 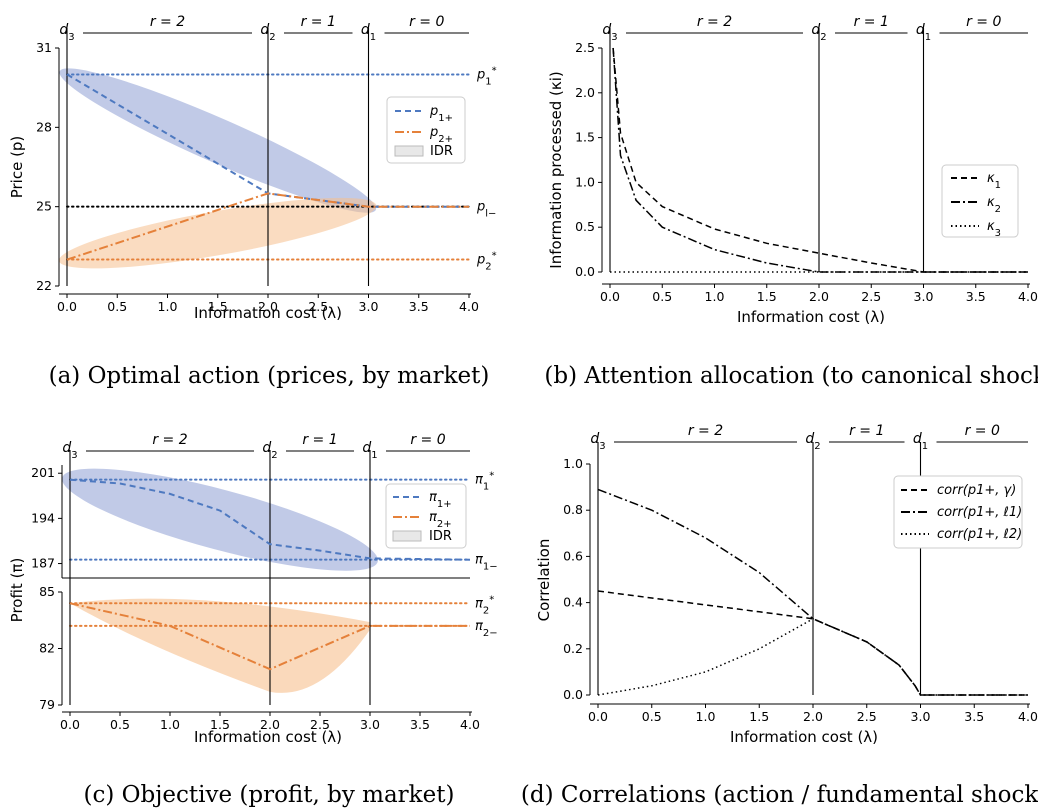 I want to click on b-ylabel: Information processed (κi), so click(x=556, y=169).